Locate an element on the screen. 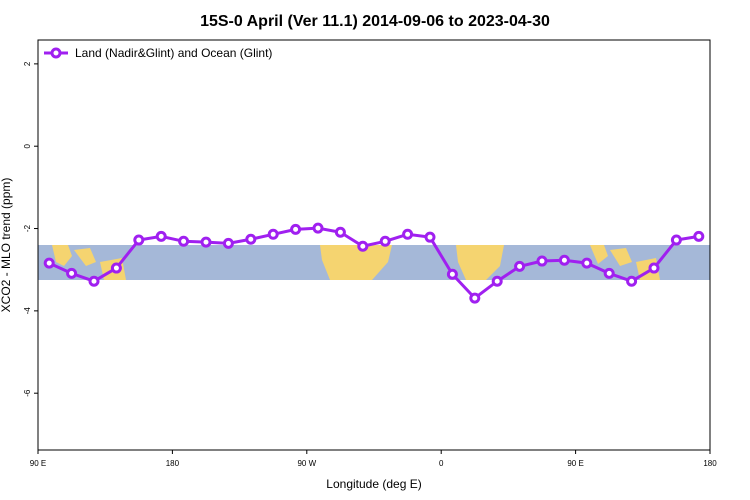 This screenshot has height=500, width=750. legend-marker is located at coordinates (56, 53).